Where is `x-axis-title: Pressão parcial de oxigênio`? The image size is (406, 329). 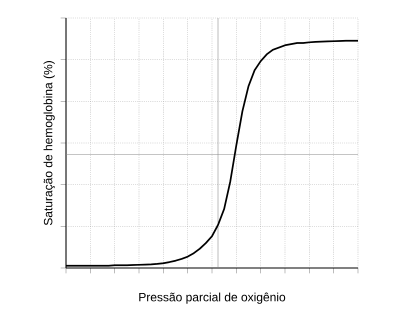 x-axis-title: Pressão parcial de oxigênio is located at coordinates (212, 298).